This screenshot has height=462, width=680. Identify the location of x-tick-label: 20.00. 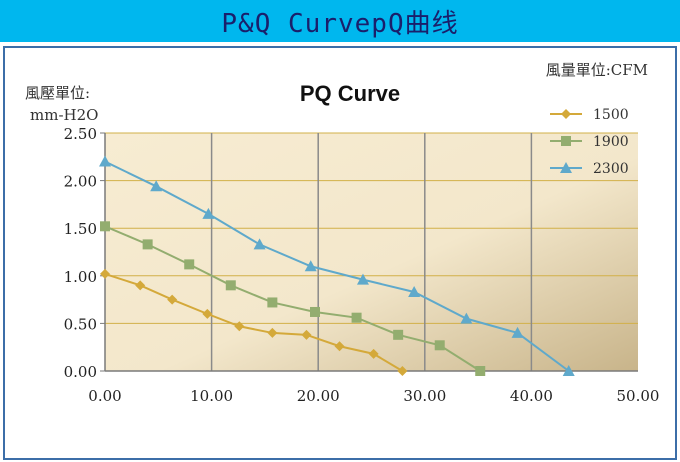
(318, 396).